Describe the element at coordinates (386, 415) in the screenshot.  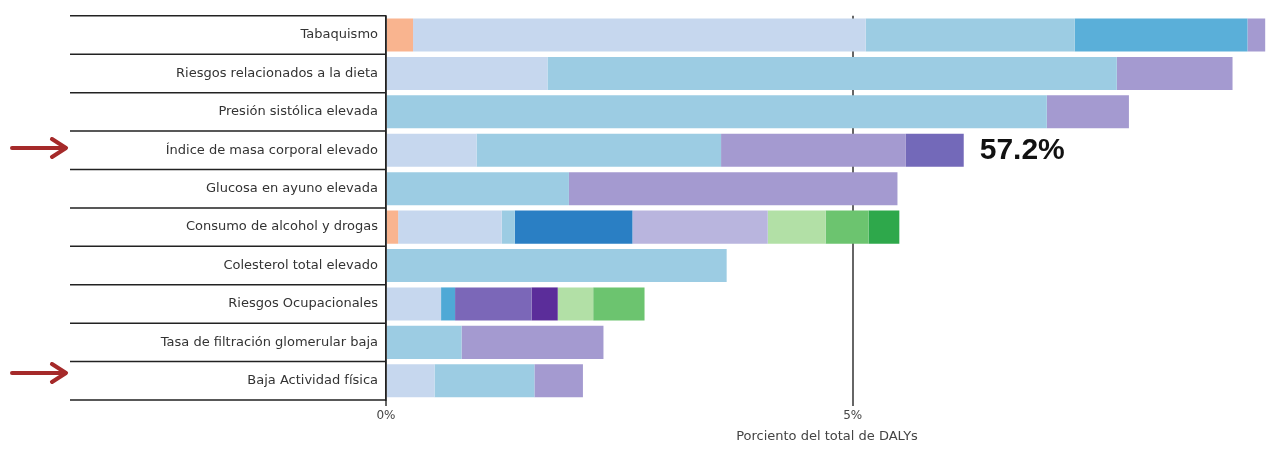
I see `x-tick-label: 0%` at that location.